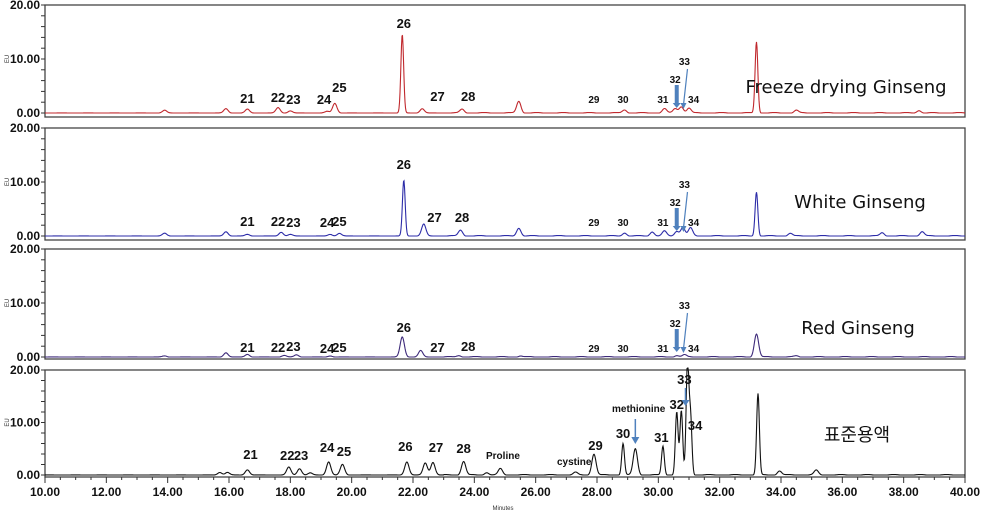 This screenshot has height=512, width=981. Describe the element at coordinates (597, 492) in the screenshot. I see `x-tick-label: 28.00` at that location.